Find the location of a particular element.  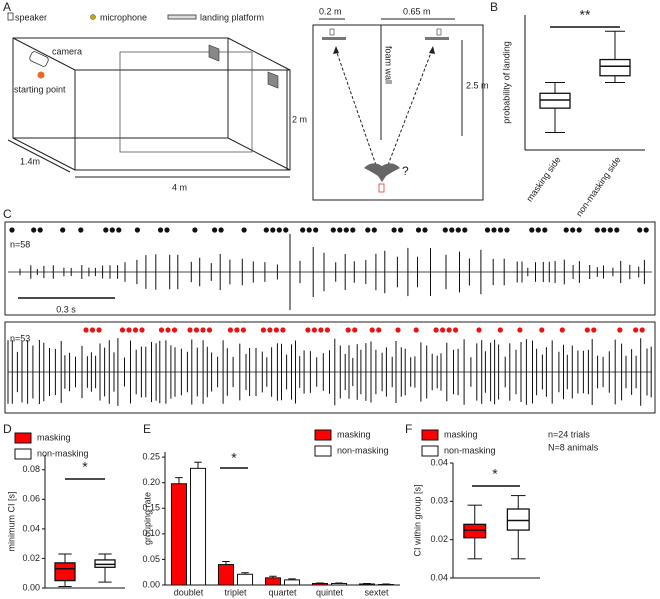

y-tick-label: 0.00 is located at coordinates (151, 584).